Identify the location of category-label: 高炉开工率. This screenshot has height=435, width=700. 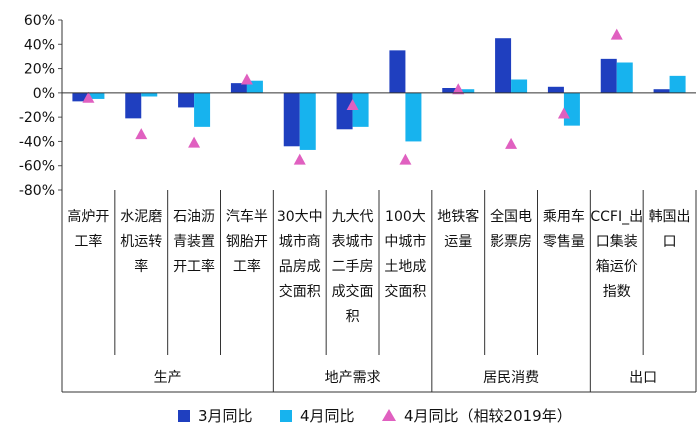
(88, 230).